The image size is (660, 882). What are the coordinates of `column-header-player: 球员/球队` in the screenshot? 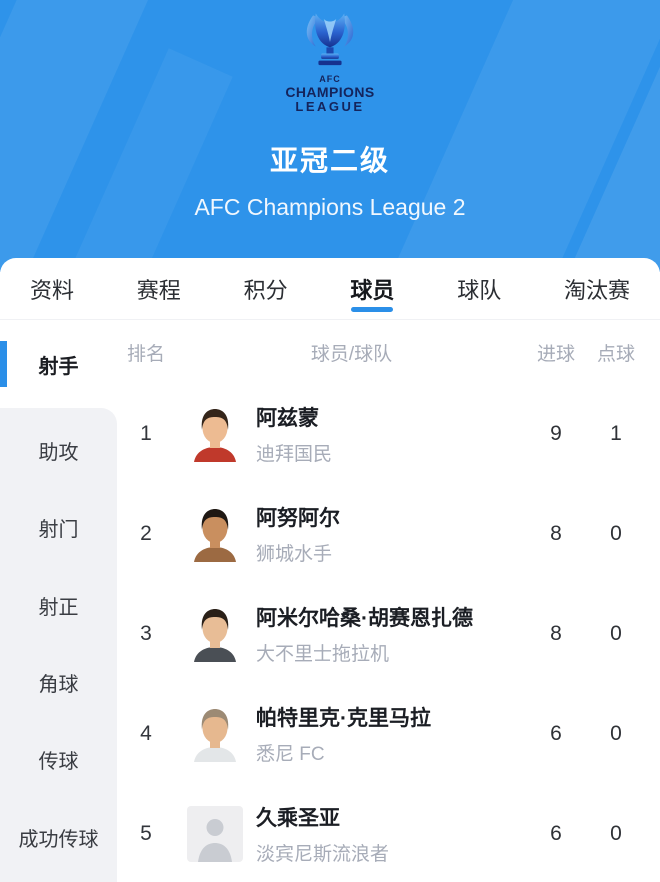 It's located at (351, 354).